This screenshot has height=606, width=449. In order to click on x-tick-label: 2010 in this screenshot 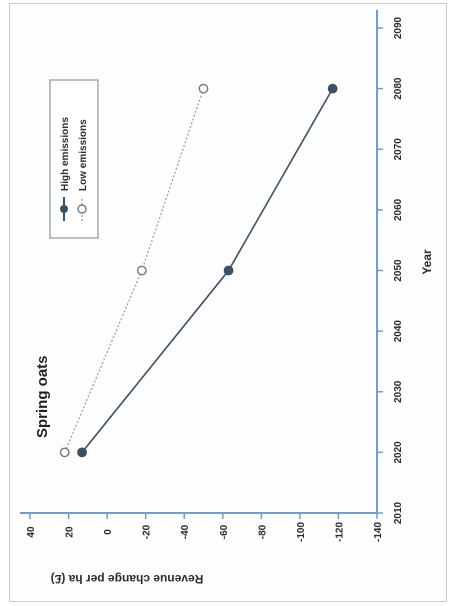, I will do `click(398, 512)`.